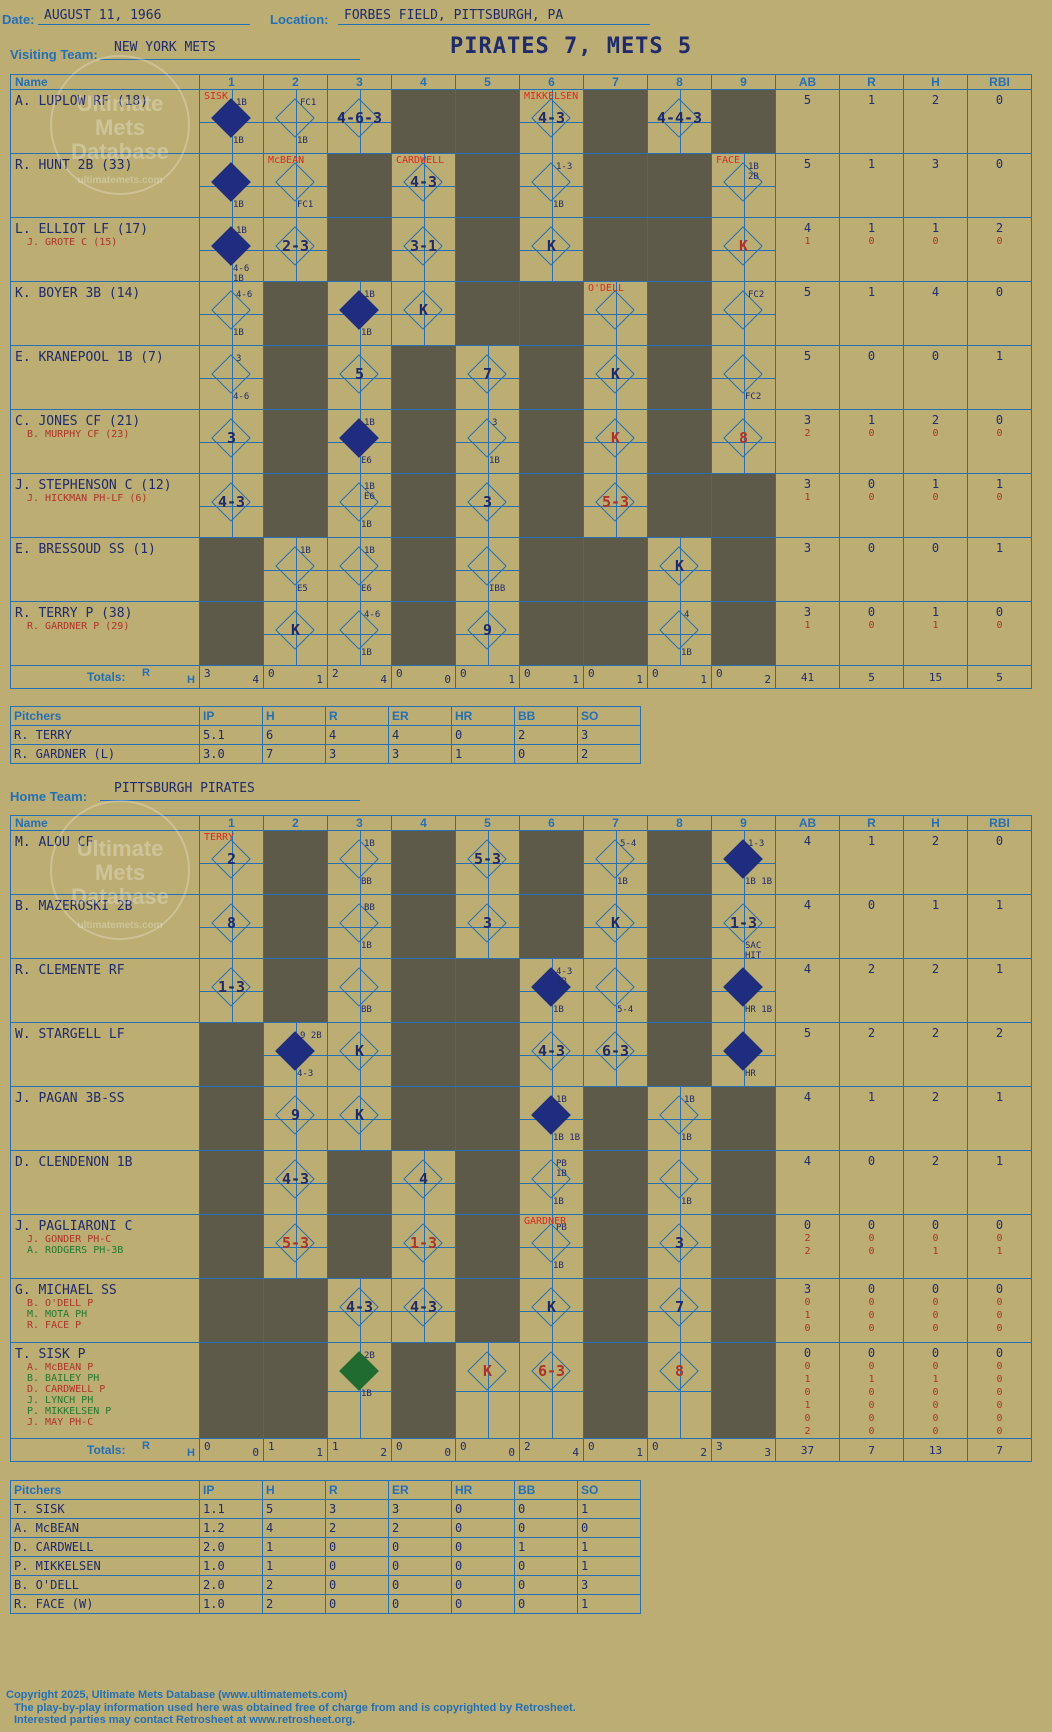 This screenshot has height=1732, width=1052. Describe the element at coordinates (527, 1446) in the screenshot. I see `inning-runs: 2` at that location.